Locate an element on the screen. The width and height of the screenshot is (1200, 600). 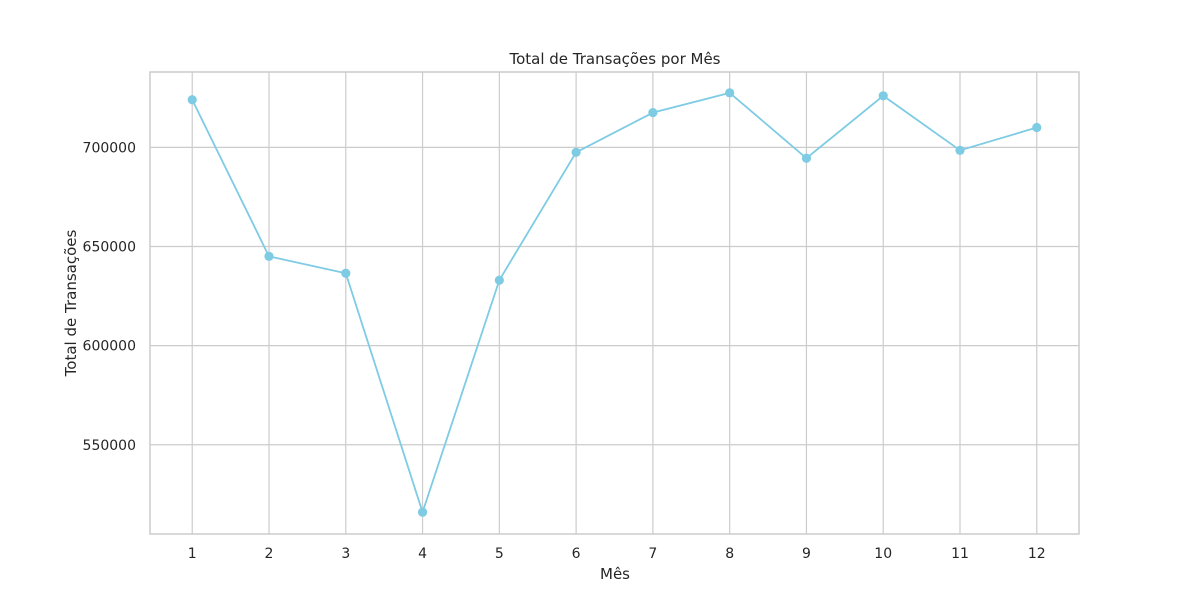
x-tick-label: 4 is located at coordinates (422, 554).